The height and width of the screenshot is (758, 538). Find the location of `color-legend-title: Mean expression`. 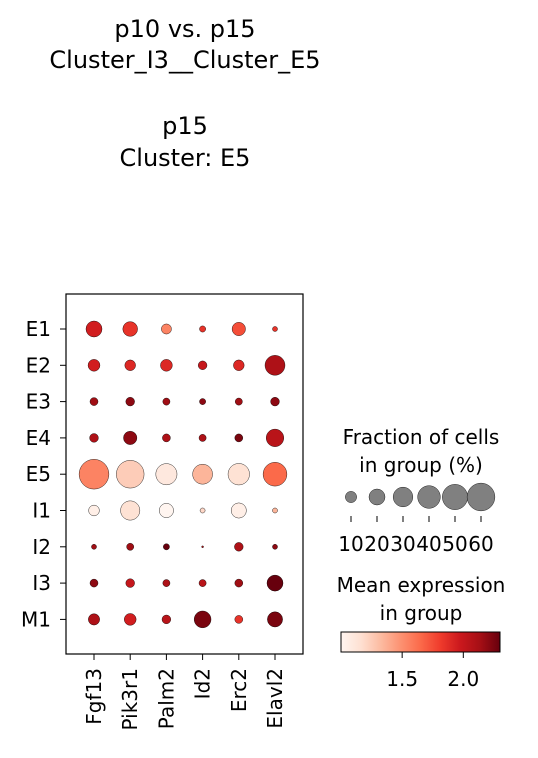

color-legend-title: Mean expression is located at coordinates (421, 585).